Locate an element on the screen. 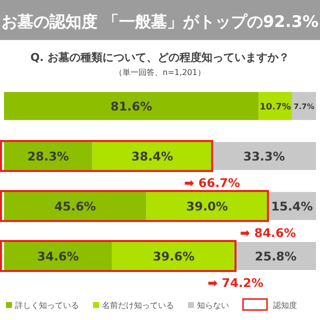 The image size is (320, 320). data-label: 45.6% is located at coordinates (75, 207).